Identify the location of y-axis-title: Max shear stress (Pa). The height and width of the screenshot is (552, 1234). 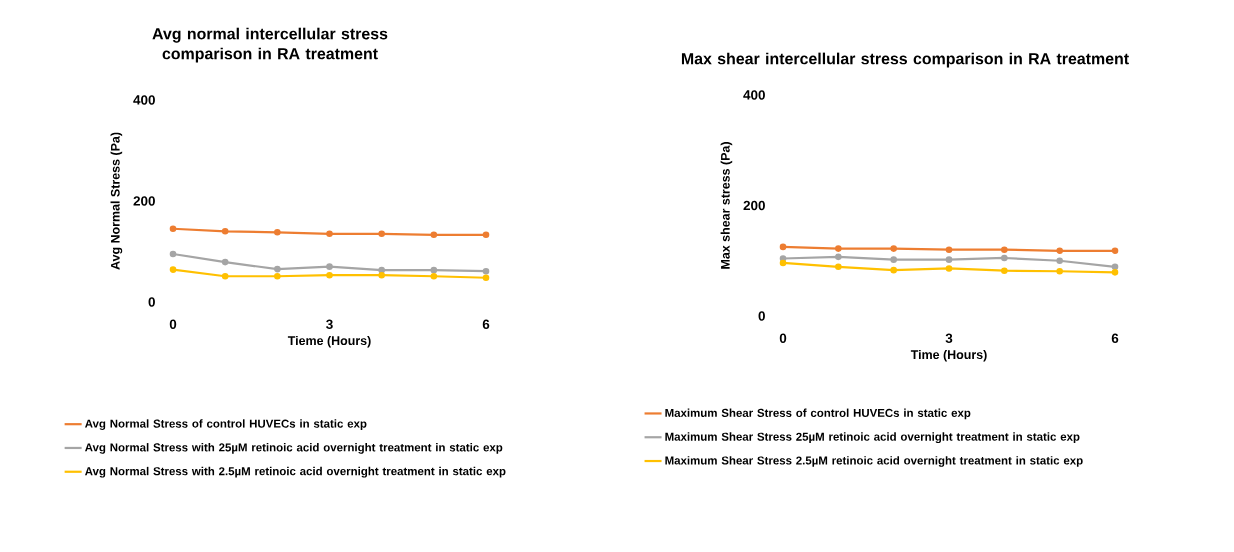
(726, 205).